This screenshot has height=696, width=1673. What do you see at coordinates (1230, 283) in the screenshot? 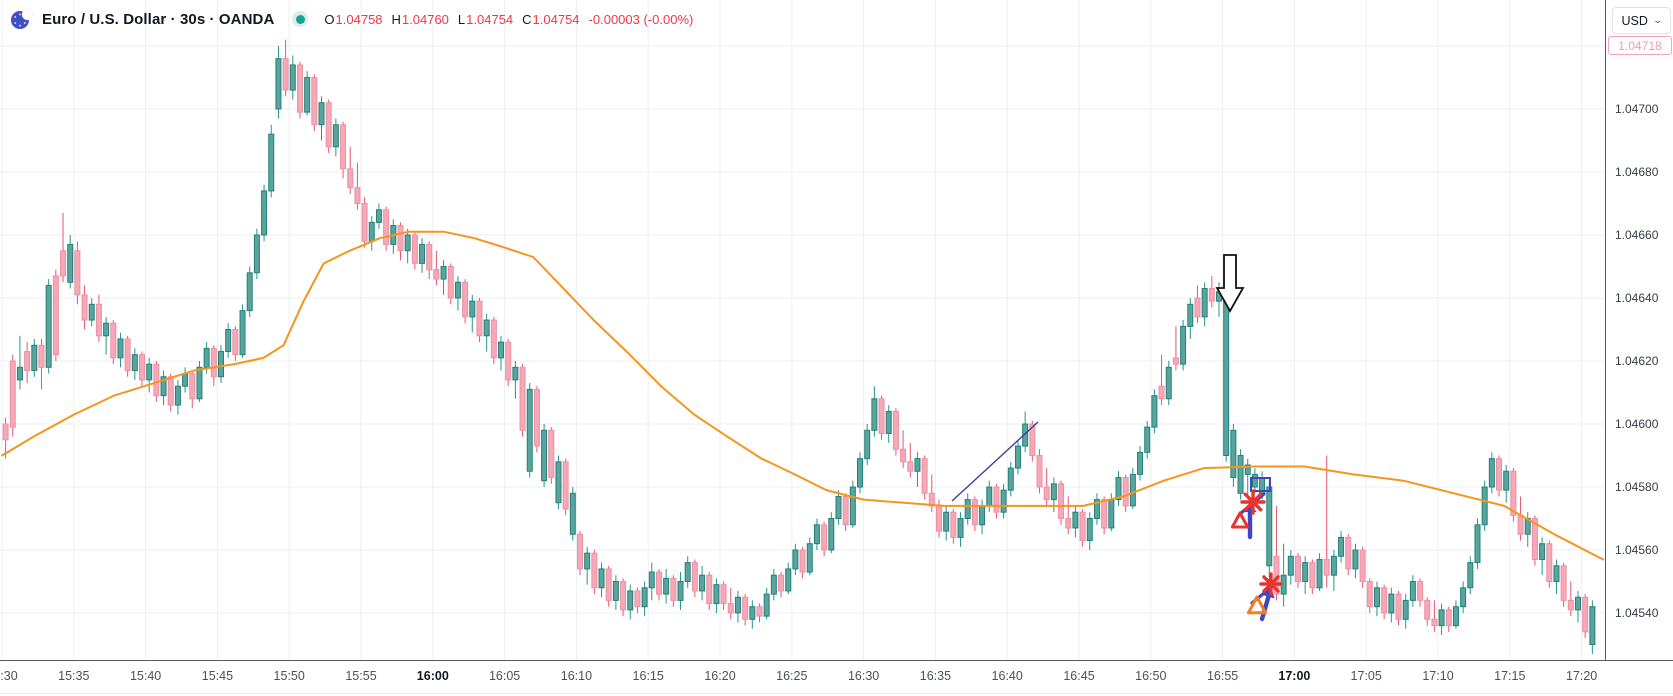
I see `down-arrow-annotation` at bounding box center [1230, 283].